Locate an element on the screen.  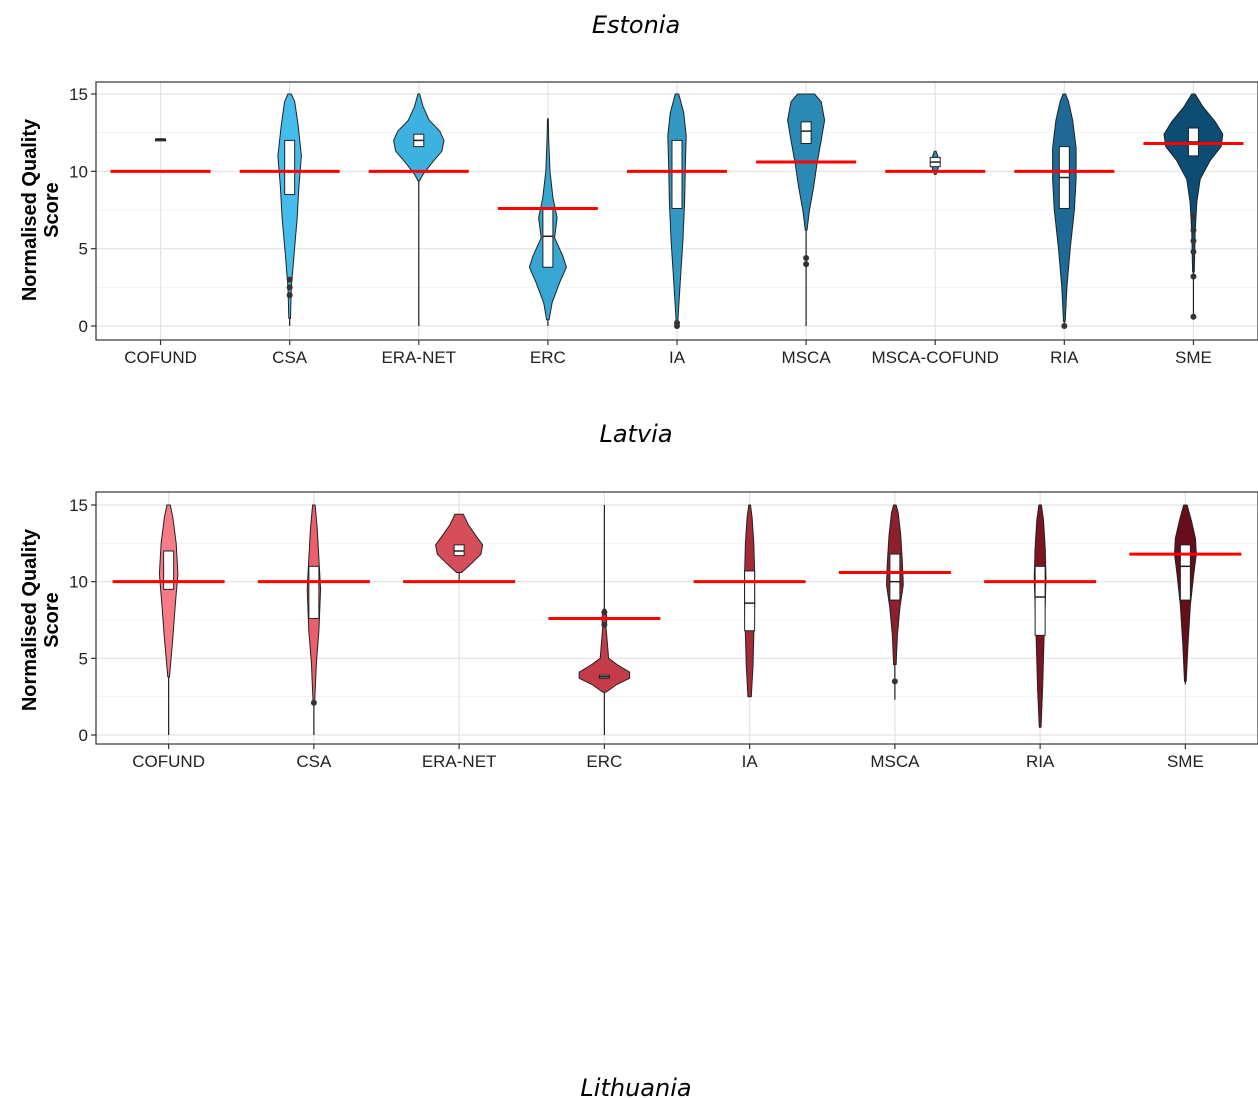
panel-title: Estonia is located at coordinates (636, 25).